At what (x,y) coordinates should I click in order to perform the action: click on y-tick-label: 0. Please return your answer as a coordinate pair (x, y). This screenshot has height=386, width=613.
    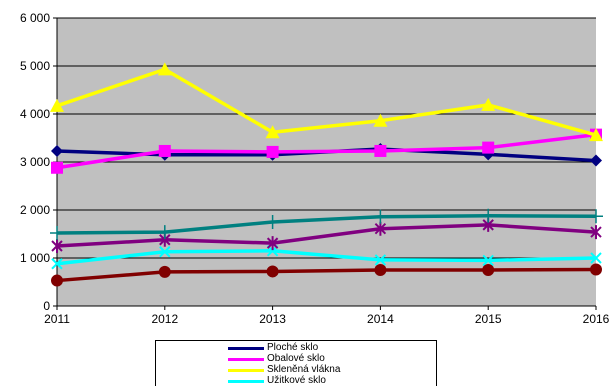
    Looking at the image, I should click on (46, 306).